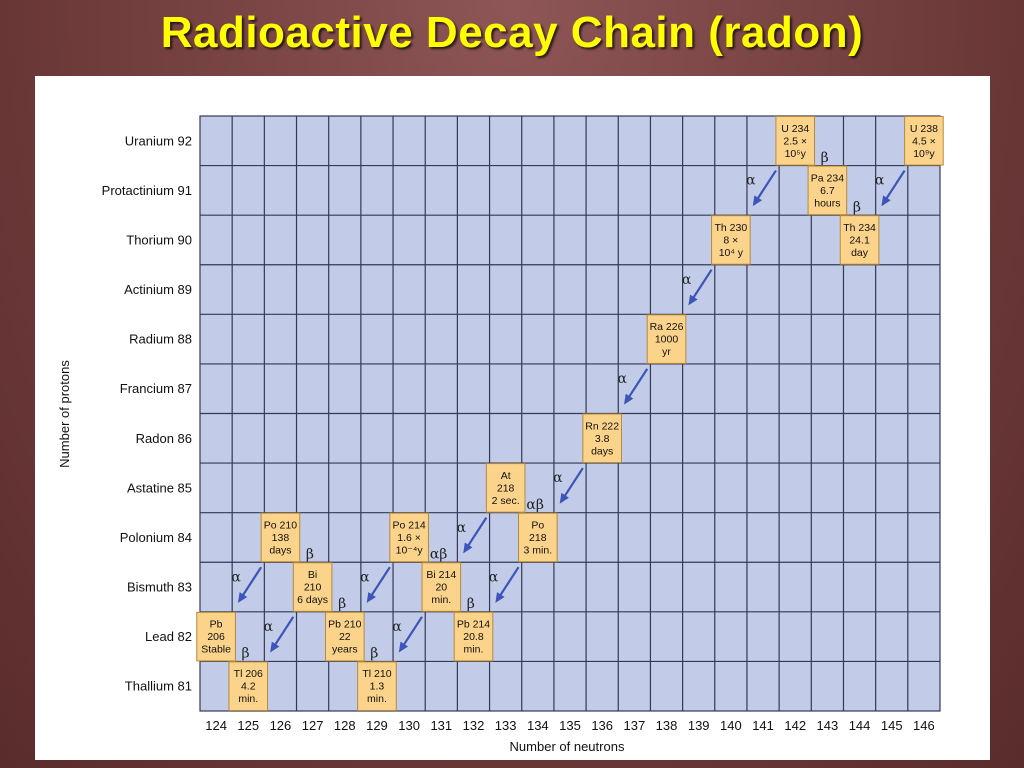 This screenshot has height=768, width=1024. Describe the element at coordinates (312, 600) in the screenshot. I see `nuclide-box-line: 6 days` at that location.